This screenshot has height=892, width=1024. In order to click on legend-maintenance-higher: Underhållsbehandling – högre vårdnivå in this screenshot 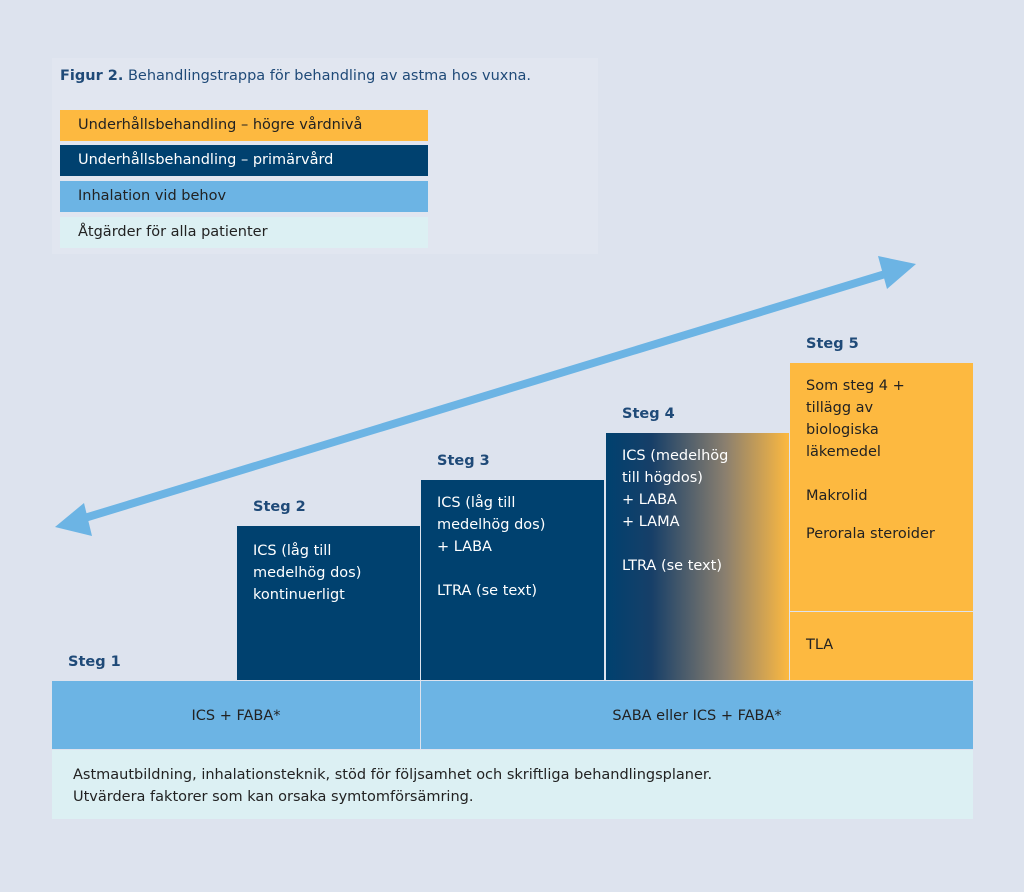, I will do `click(244, 125)`.